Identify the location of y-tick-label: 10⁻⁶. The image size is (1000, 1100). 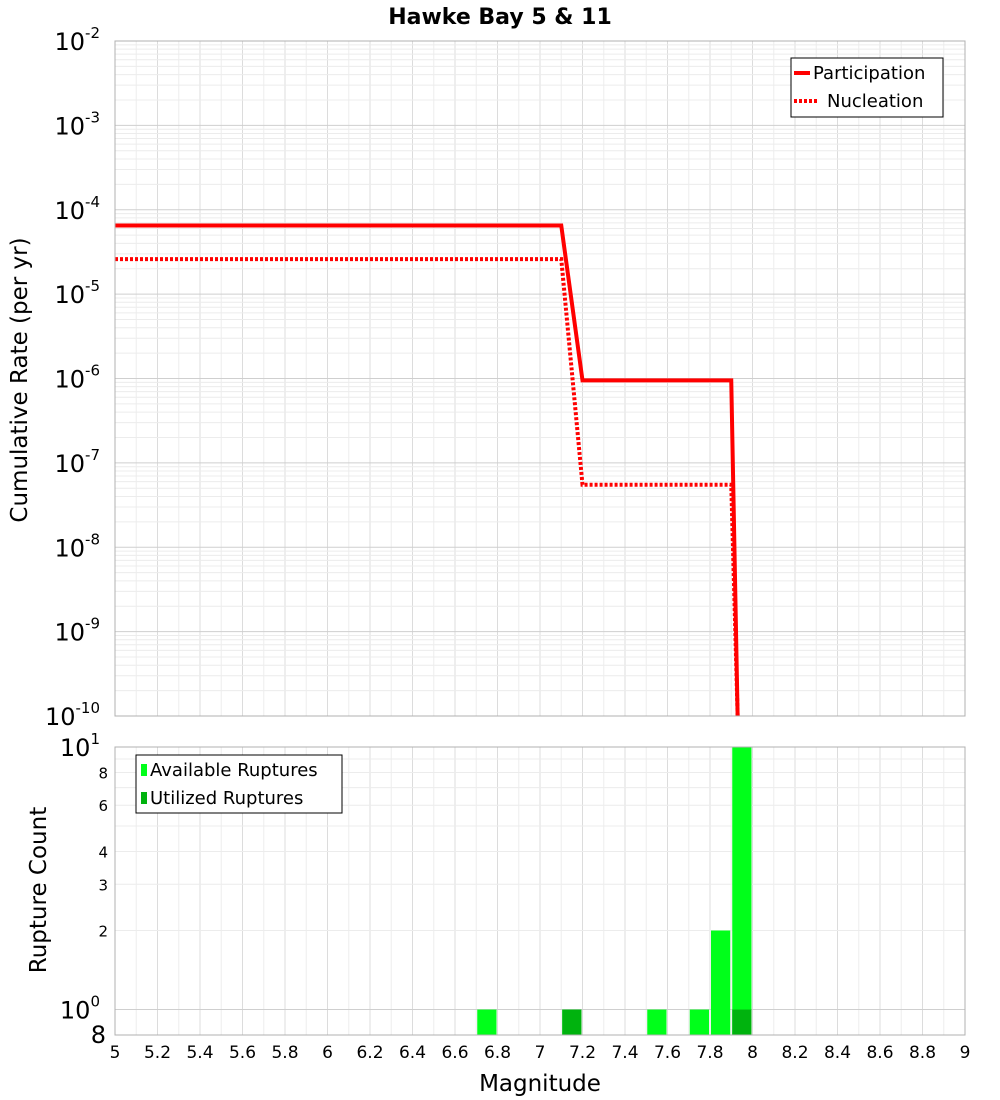
(77, 378).